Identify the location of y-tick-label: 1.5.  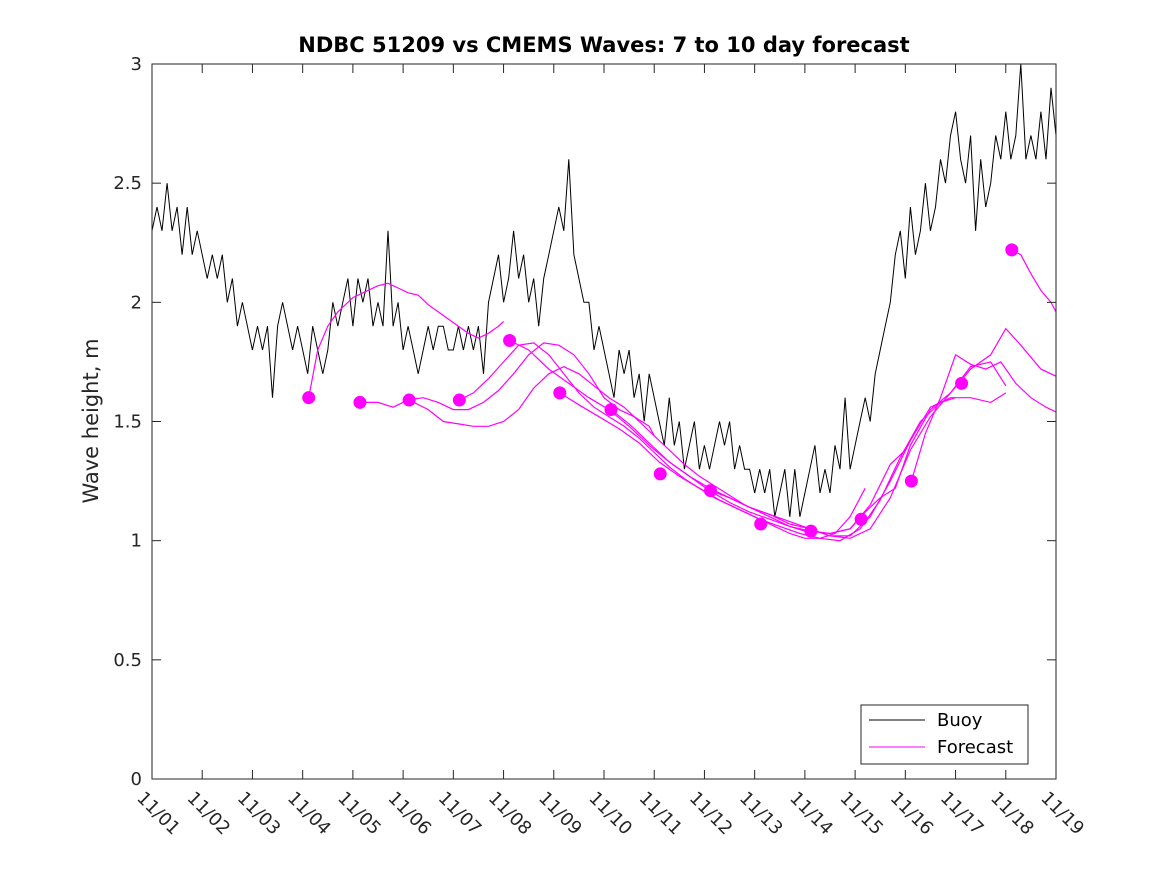
(127, 422).